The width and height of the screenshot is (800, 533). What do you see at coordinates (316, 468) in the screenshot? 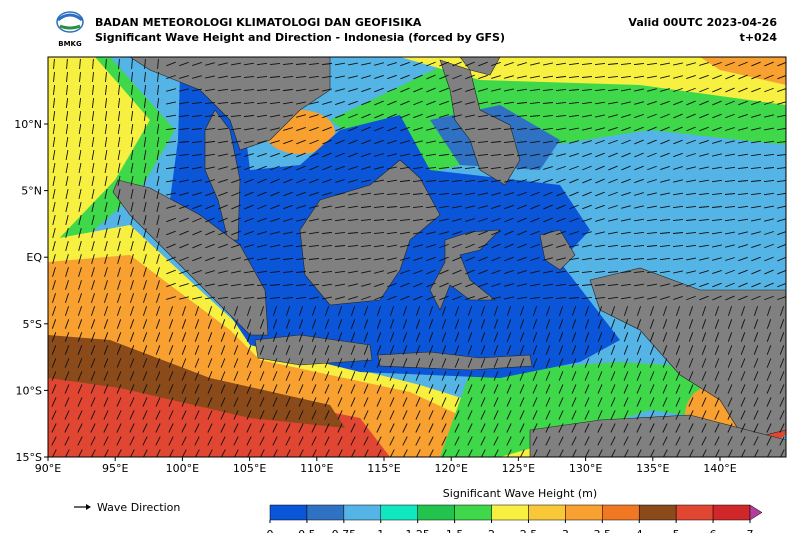
I see `lon-label: 110°E` at bounding box center [316, 468].